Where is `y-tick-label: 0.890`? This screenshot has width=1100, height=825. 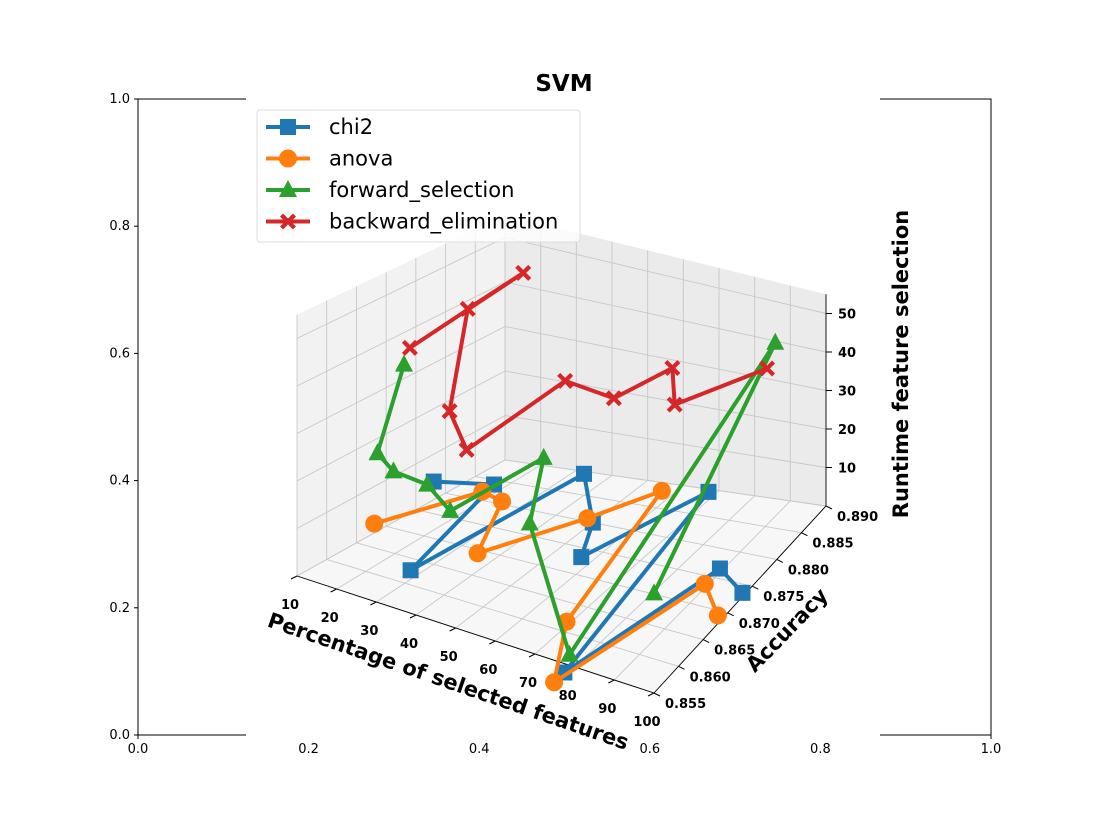
y-tick-label: 0.890 is located at coordinates (857, 517).